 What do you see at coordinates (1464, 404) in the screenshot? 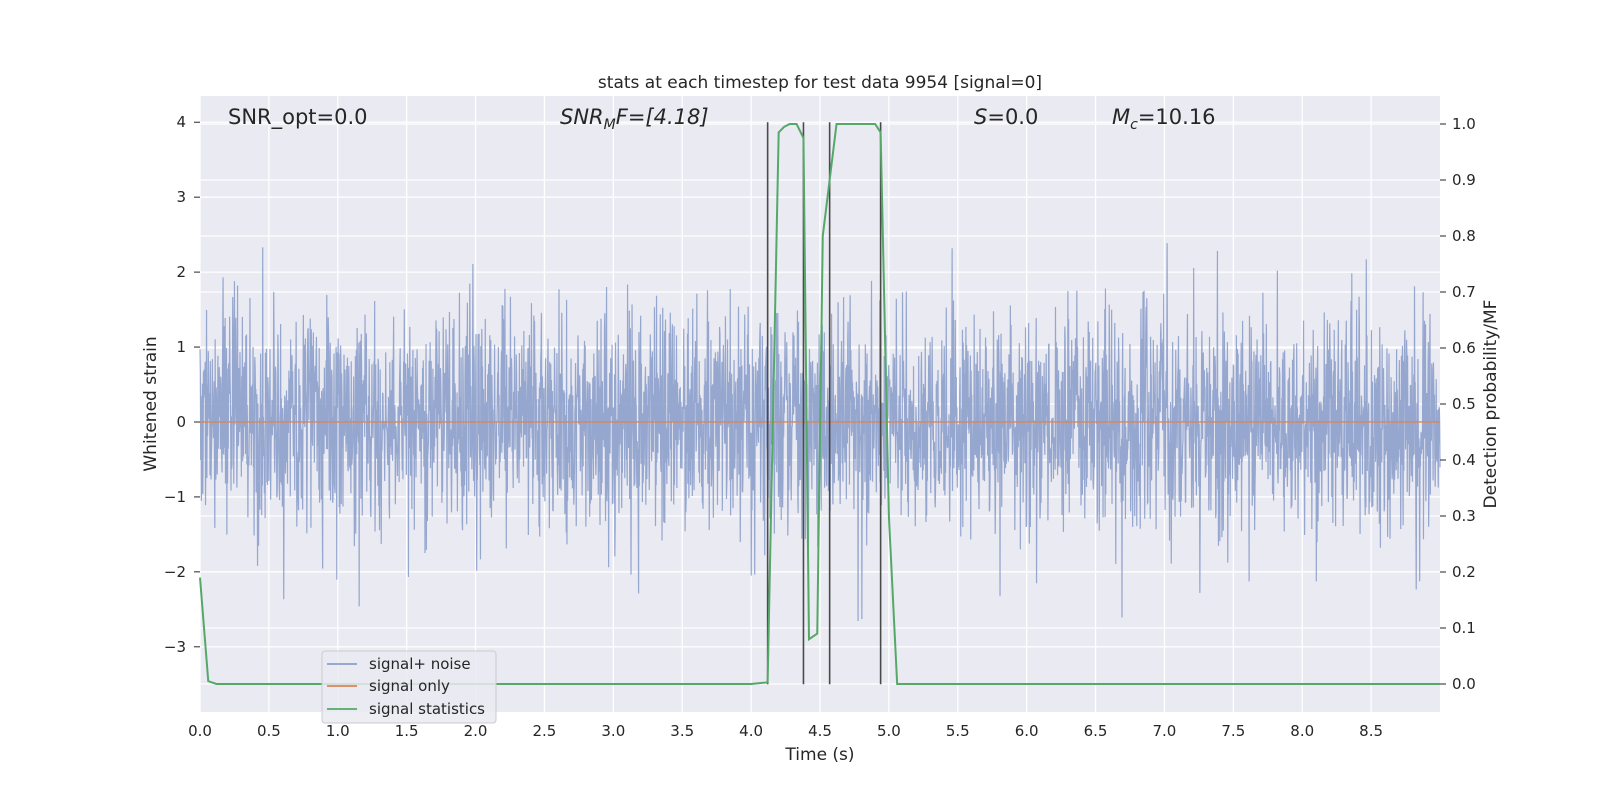
I see `y-right-tick-label: 0.5` at bounding box center [1464, 404].